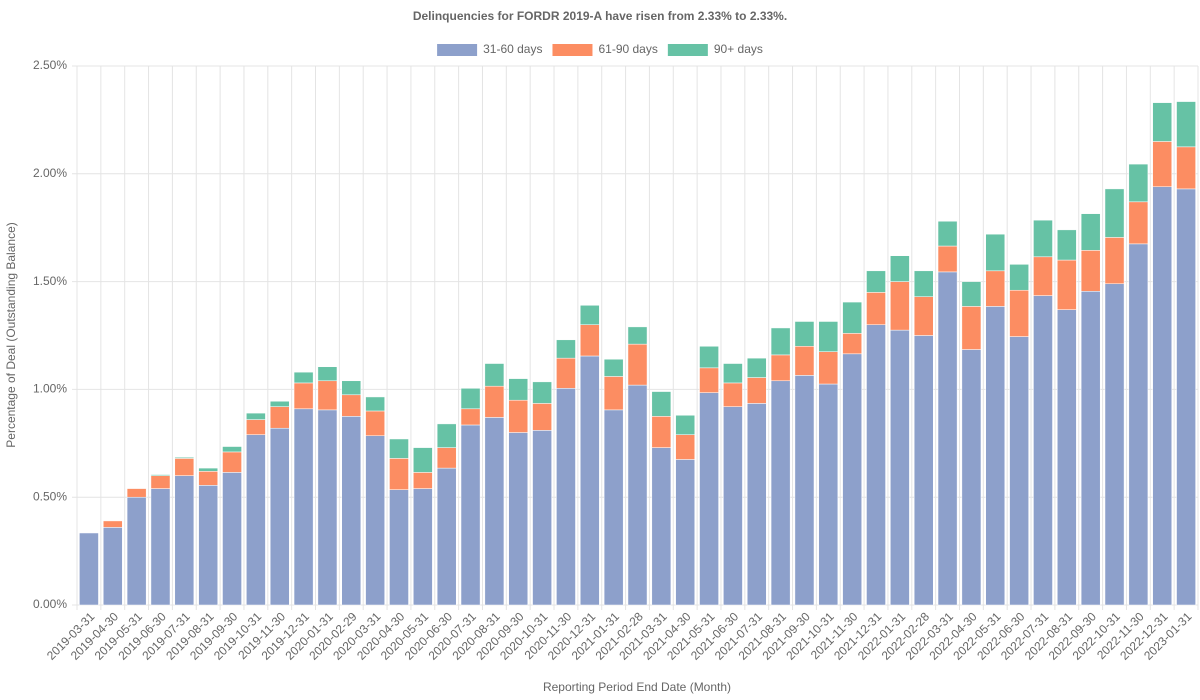  I want to click on legend-item: 31-60 days, so click(489, 49).